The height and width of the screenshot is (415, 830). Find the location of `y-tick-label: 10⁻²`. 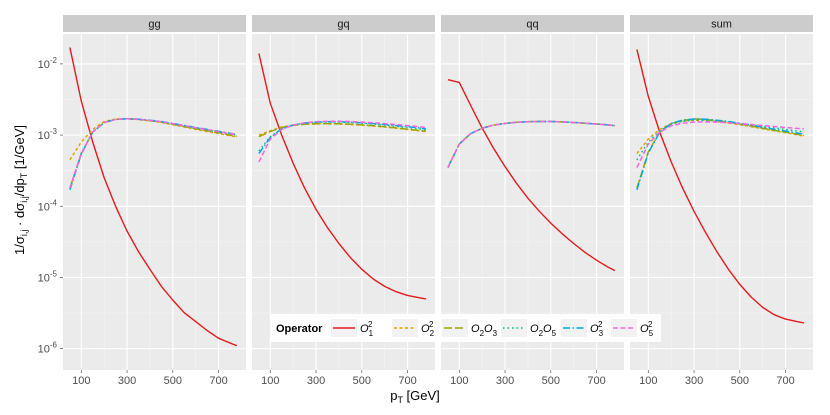

y-tick-label: 10⁻² is located at coordinates (48, 63).